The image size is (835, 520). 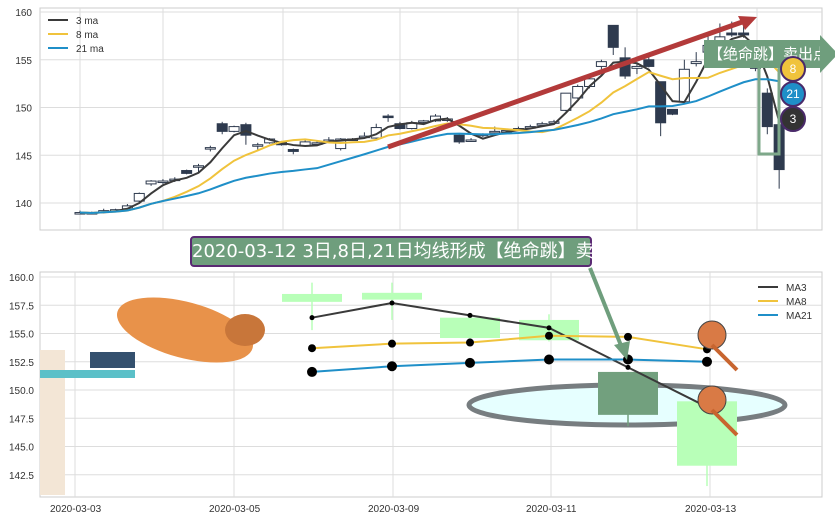 I want to click on x-tick-label: 2020-03-03, so click(x=76, y=509).